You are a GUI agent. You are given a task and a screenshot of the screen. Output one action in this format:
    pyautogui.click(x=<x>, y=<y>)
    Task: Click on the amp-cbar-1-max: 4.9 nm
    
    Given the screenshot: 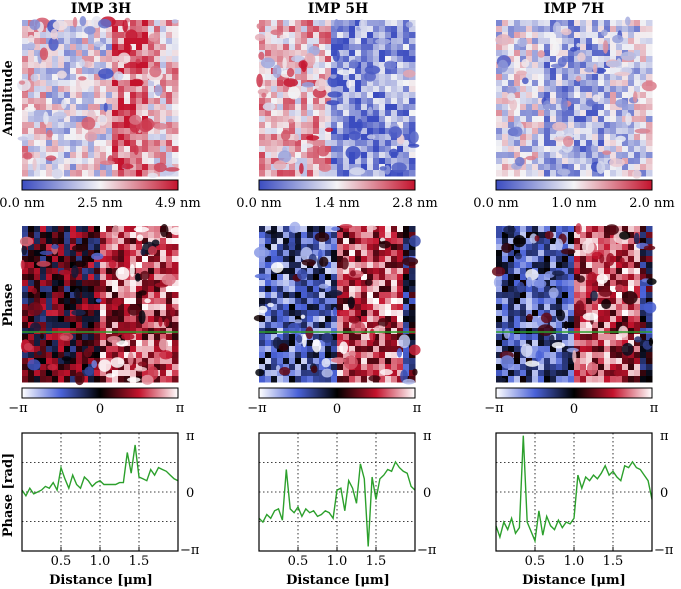 What is the action you would take?
    pyautogui.click(x=178, y=203)
    